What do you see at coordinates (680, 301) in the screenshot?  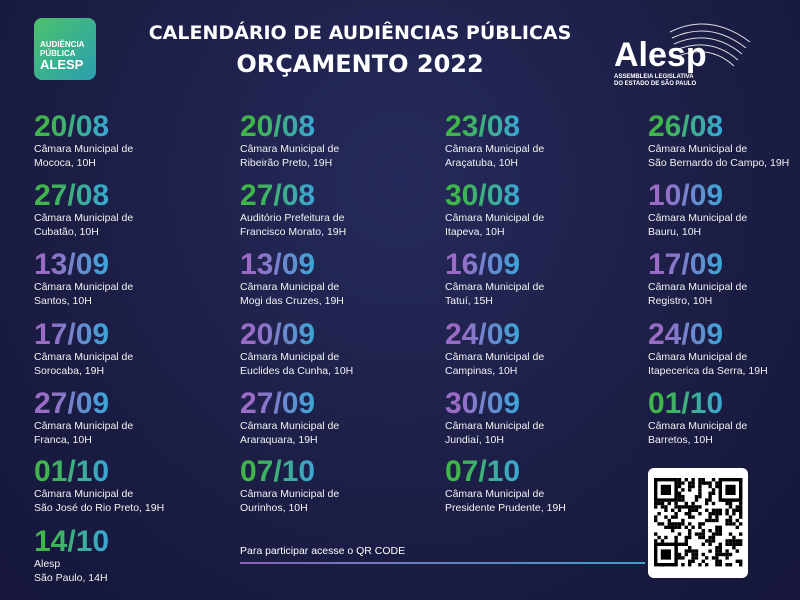 I see `event-line: Registro, 10H` at bounding box center [680, 301].